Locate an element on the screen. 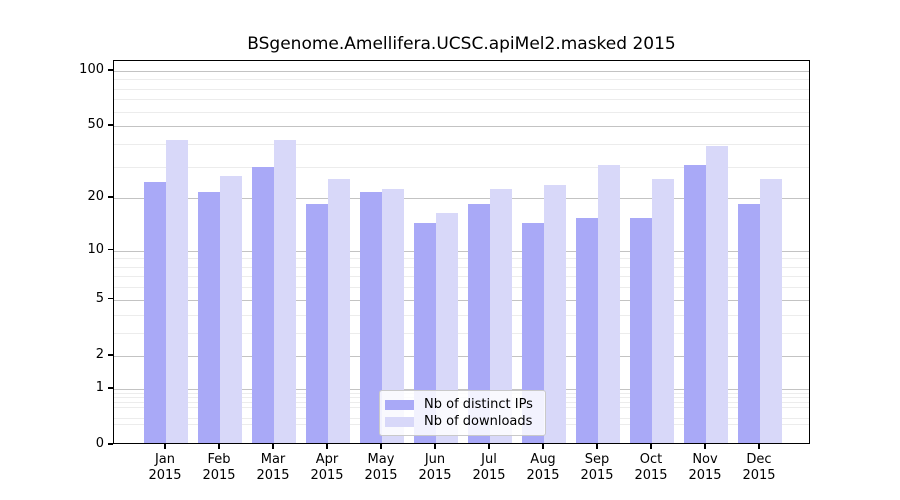  legend-item-downloads: Nb of downloads is located at coordinates (465, 421).